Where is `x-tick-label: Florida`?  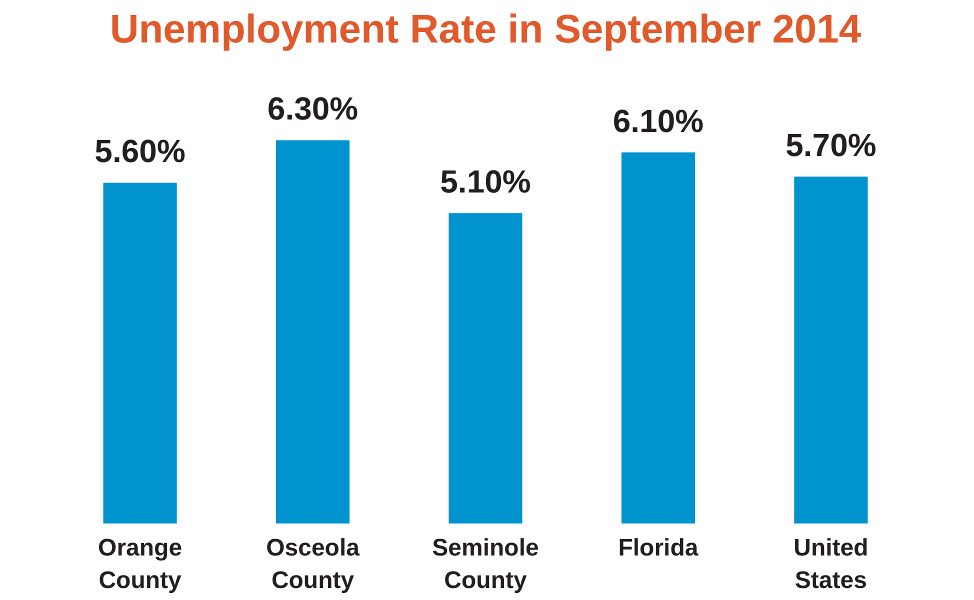 x-tick-label: Florida is located at coordinates (658, 548).